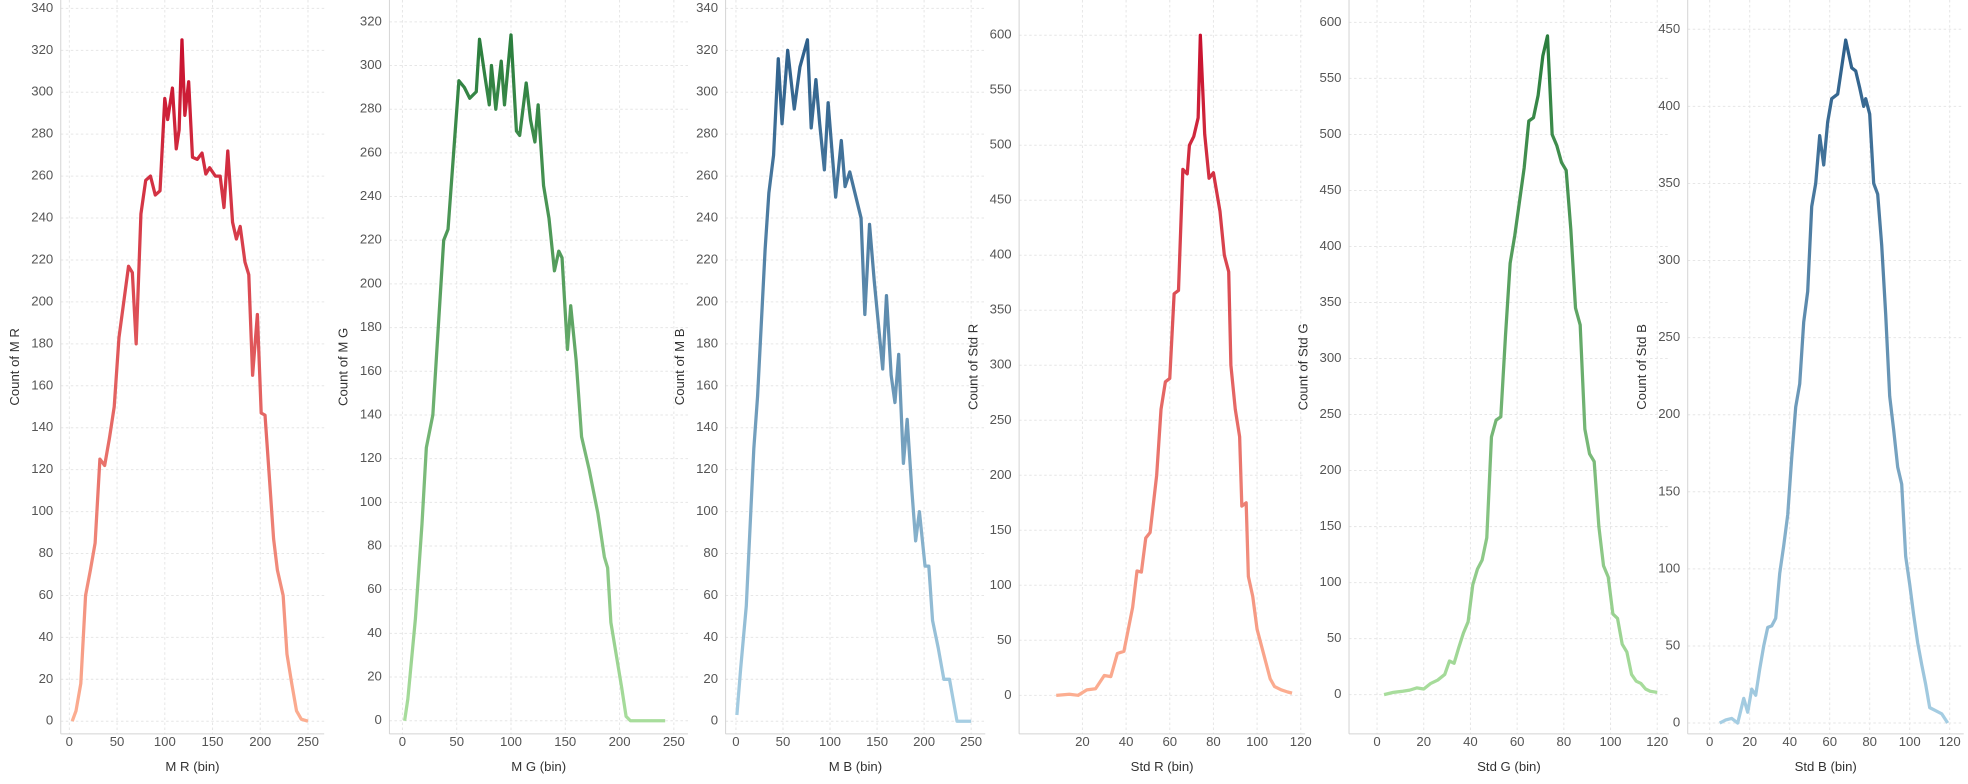 Image resolution: width=1968 pixels, height=784 pixels. Describe the element at coordinates (1509, 766) in the screenshot. I see `x-axis-title: Std G (bin)` at that location.